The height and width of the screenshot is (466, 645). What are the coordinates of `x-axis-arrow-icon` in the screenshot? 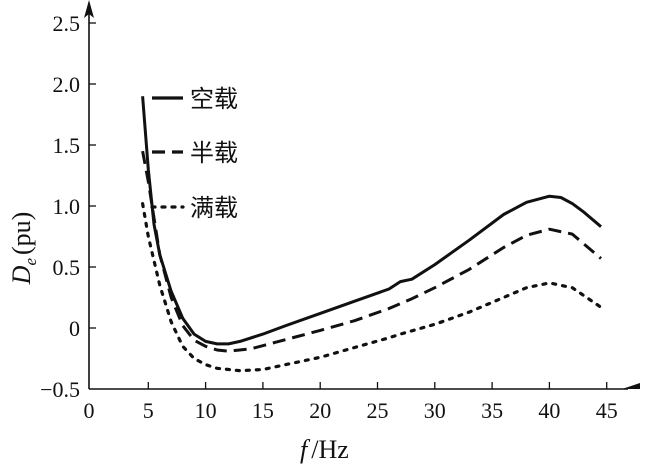 It's located at (631, 386).